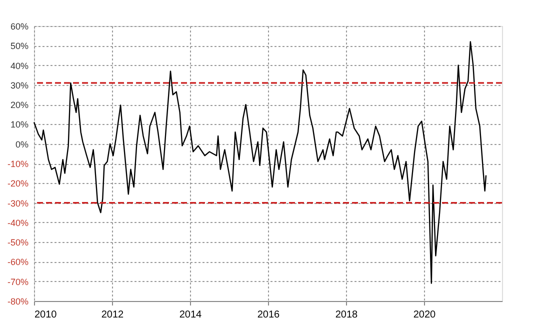 The height and width of the screenshot is (334, 540). What do you see at coordinates (19, 27) in the screenshot?
I see `y-tick-label: 60%` at bounding box center [19, 27].